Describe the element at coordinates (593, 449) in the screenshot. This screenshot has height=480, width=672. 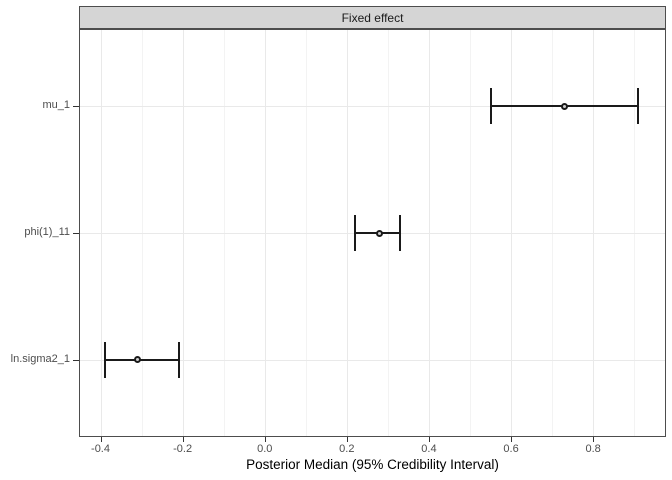
I see `x-tick-label: 0.8` at that location.